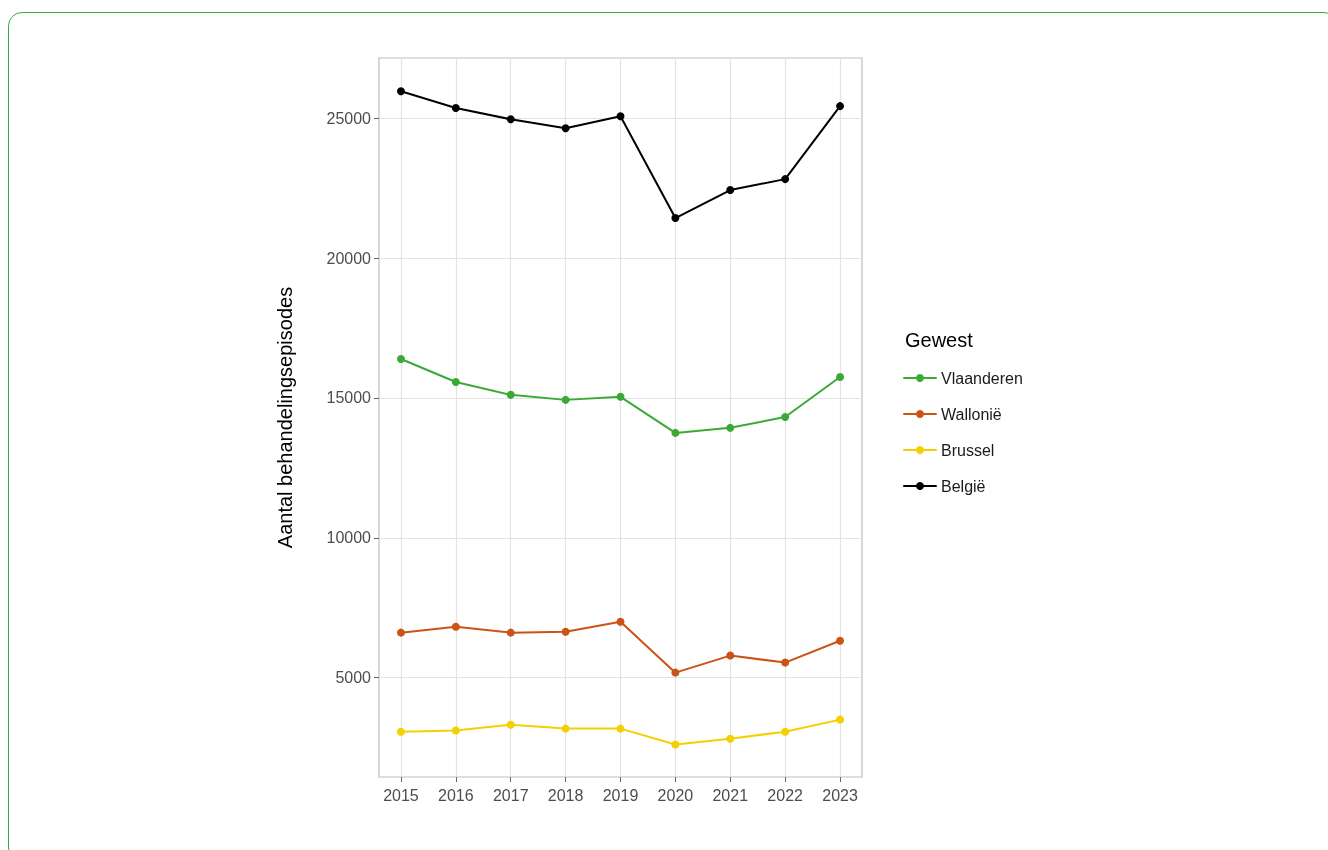  I want to click on y-axis-title: Aantal behandelingsepisodes, so click(285, 417).